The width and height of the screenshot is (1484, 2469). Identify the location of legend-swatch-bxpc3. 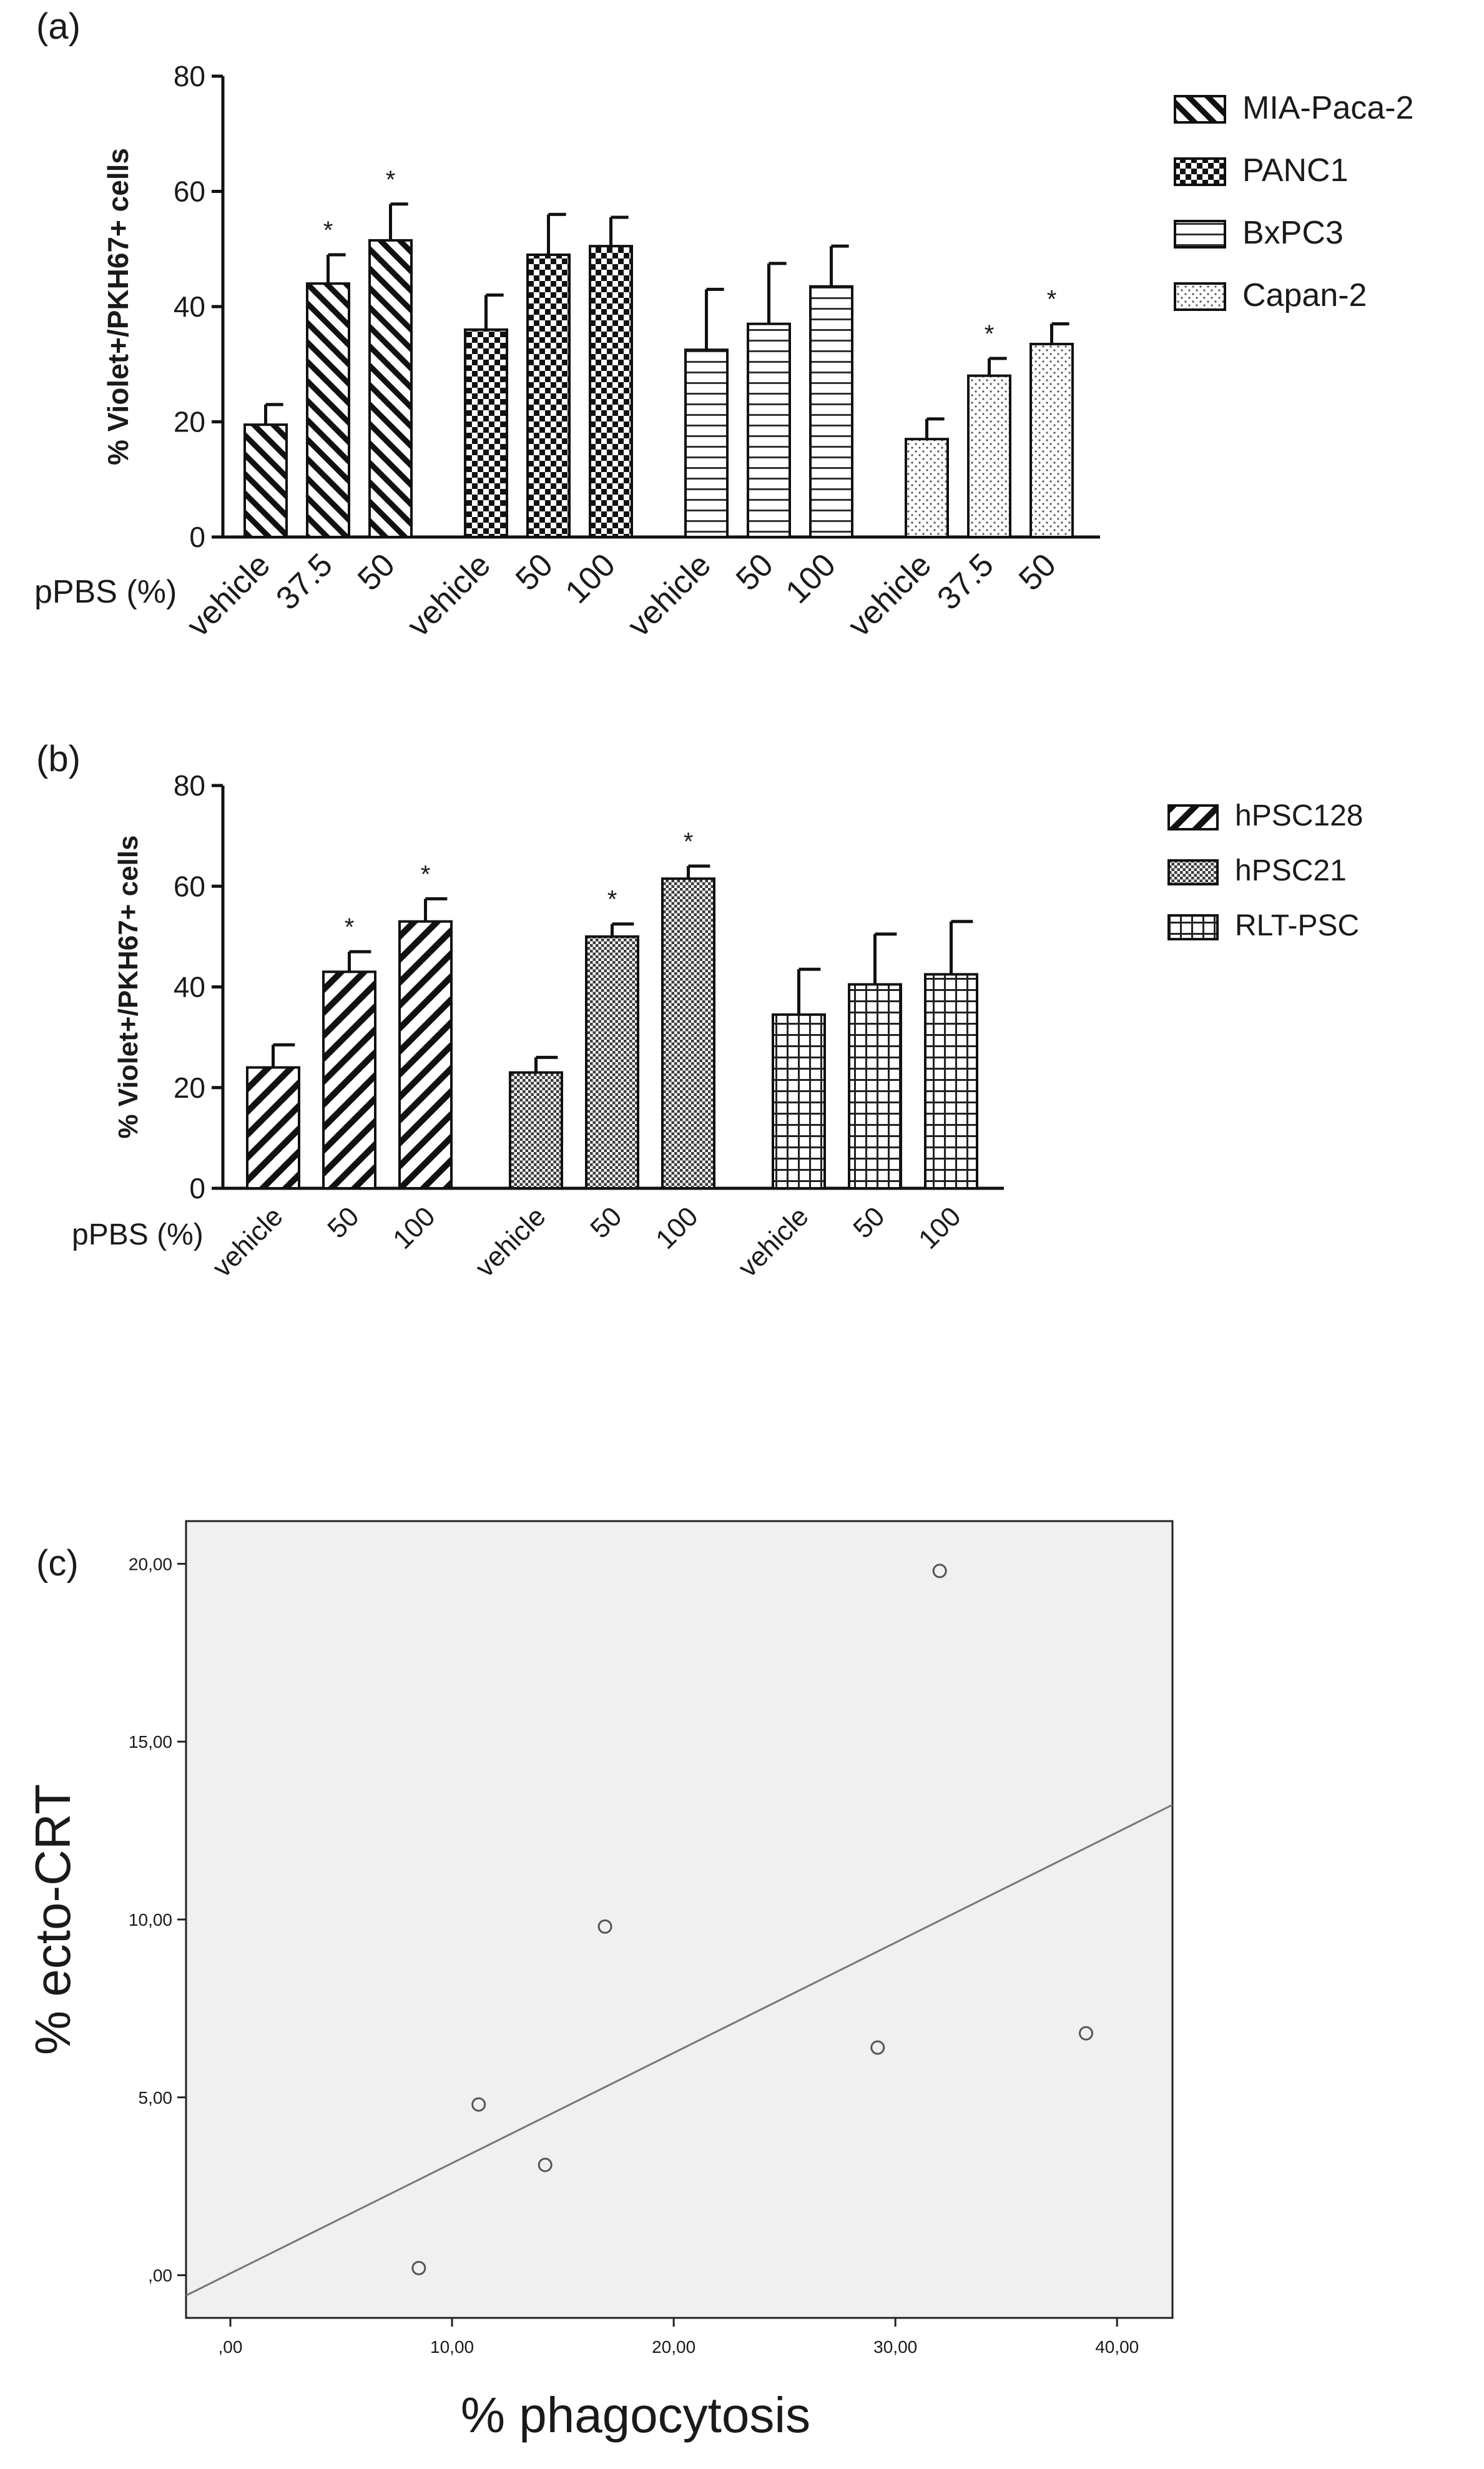
(1200, 234).